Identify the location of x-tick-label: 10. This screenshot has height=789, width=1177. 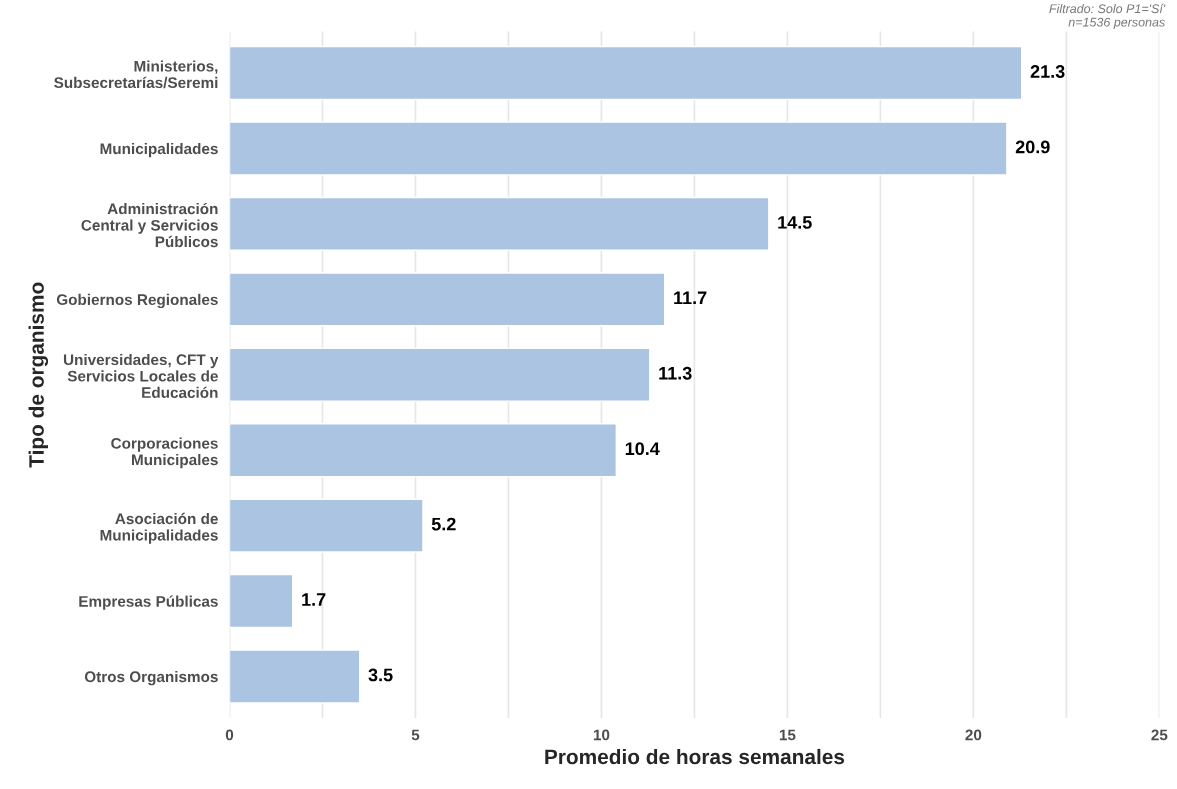
(601, 735).